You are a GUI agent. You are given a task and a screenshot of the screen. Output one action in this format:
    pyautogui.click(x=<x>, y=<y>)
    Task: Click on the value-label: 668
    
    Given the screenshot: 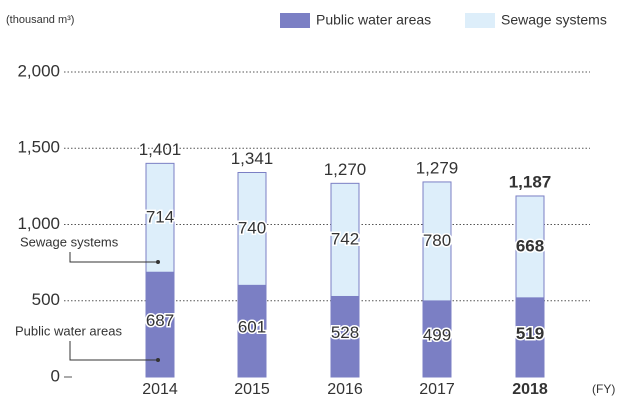 What is the action you would take?
    pyautogui.click(x=530, y=245)
    